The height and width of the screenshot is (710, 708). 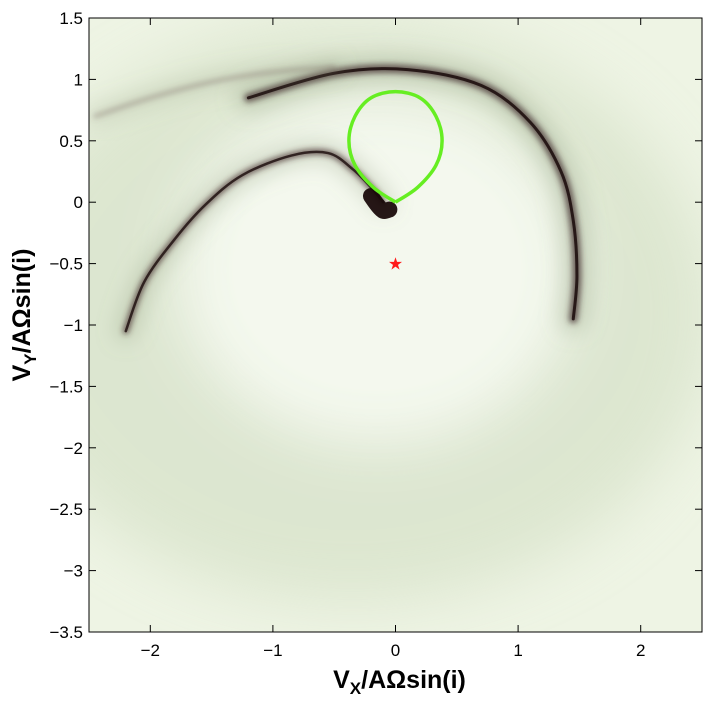 I want to click on feature-upper-curl, so click(x=216, y=92).